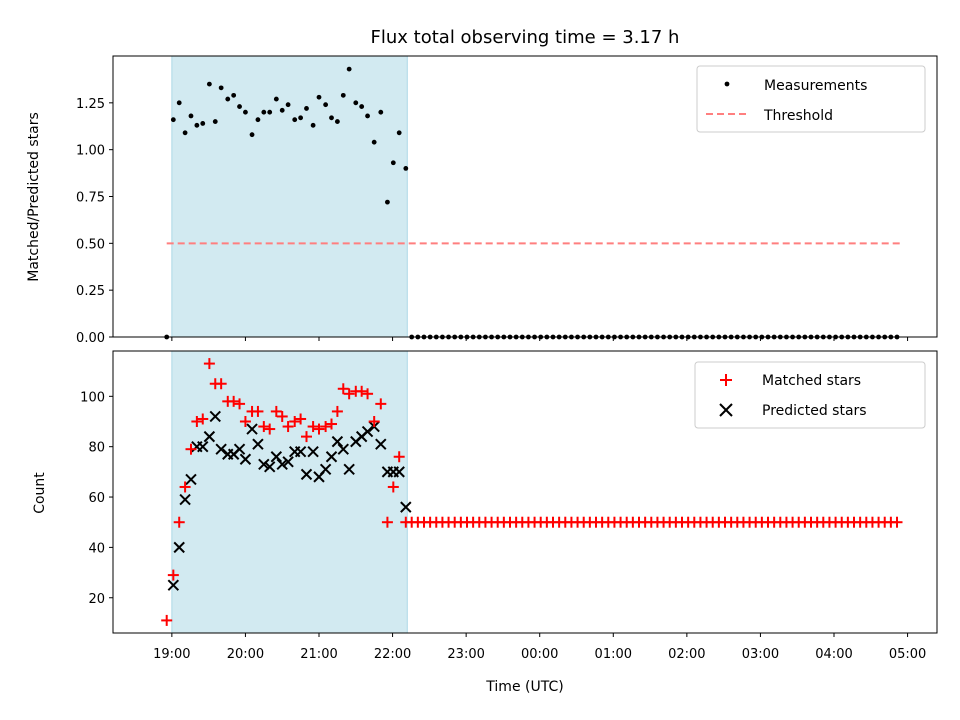 The height and width of the screenshot is (720, 960). I want to click on bottom-y-tick-label: 40, so click(96, 548).